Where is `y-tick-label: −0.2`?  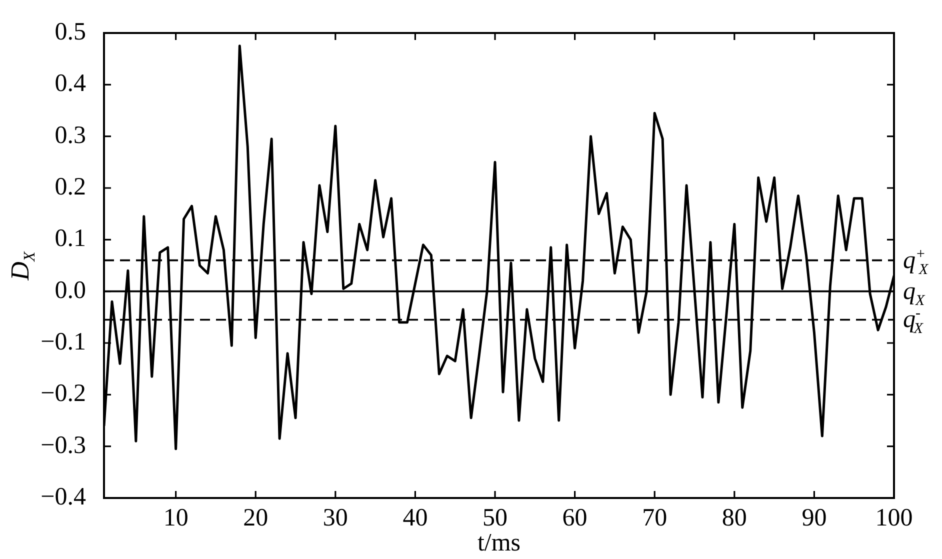
y-tick-label: −0.2 is located at coordinates (63, 394).